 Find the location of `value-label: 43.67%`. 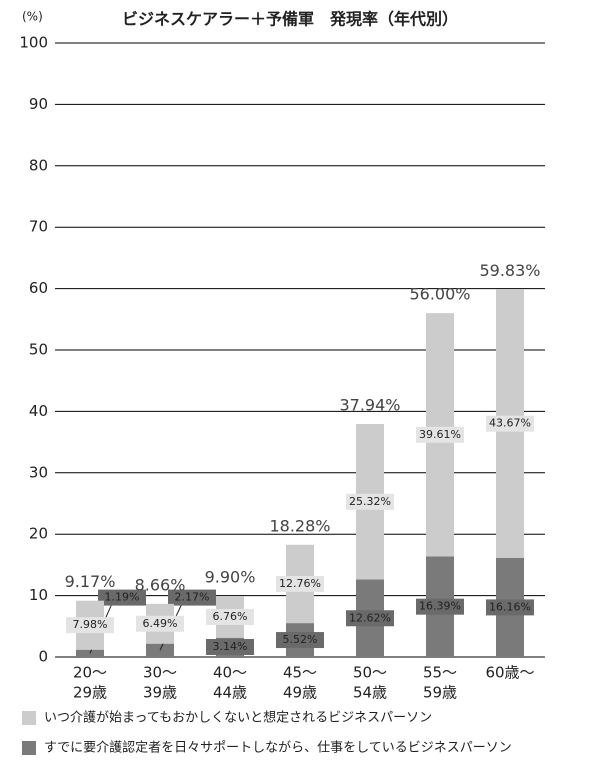

value-label: 43.67% is located at coordinates (510, 423).